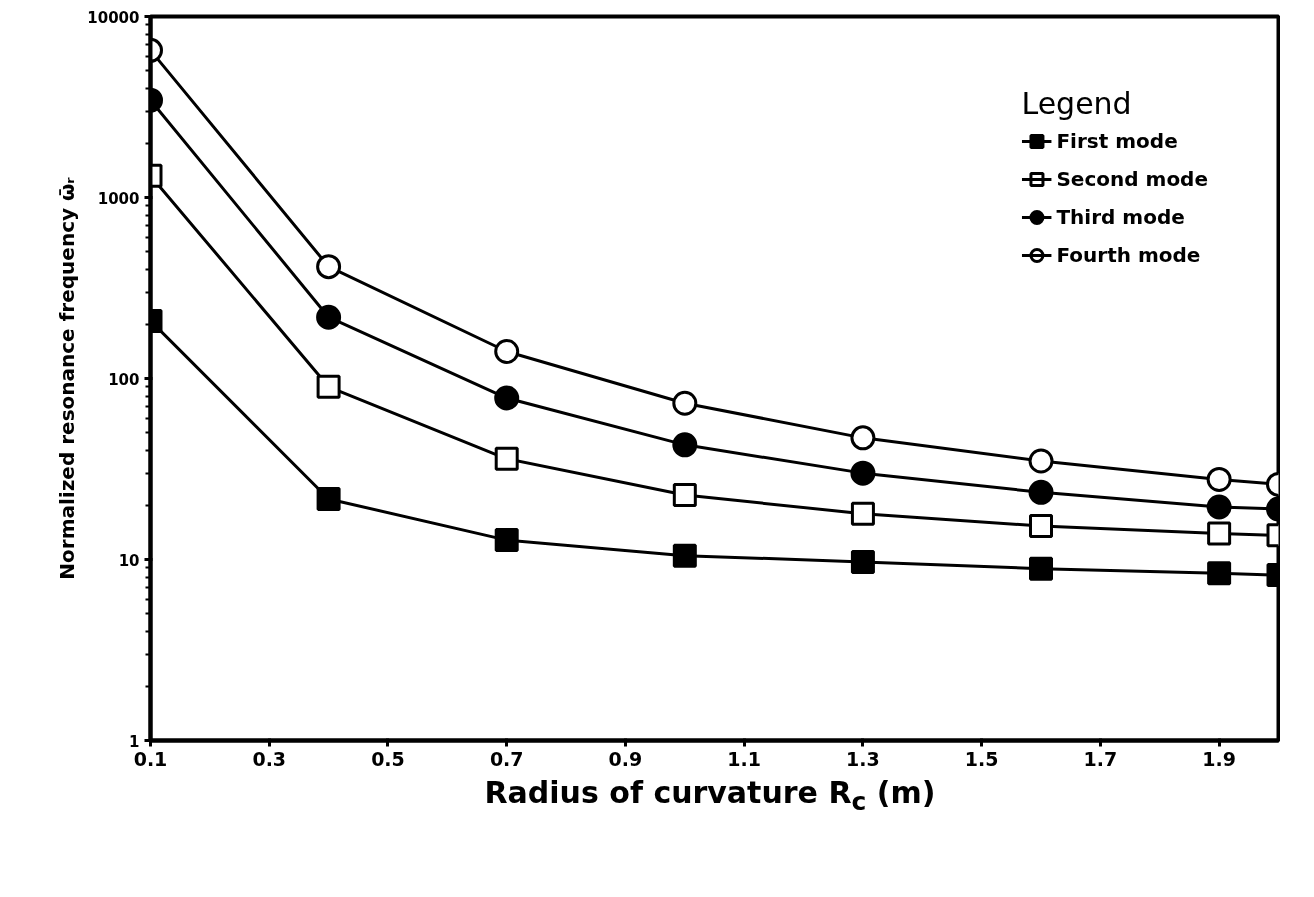  I want to click on legend-label: Fourth mode, so click(1128, 255).